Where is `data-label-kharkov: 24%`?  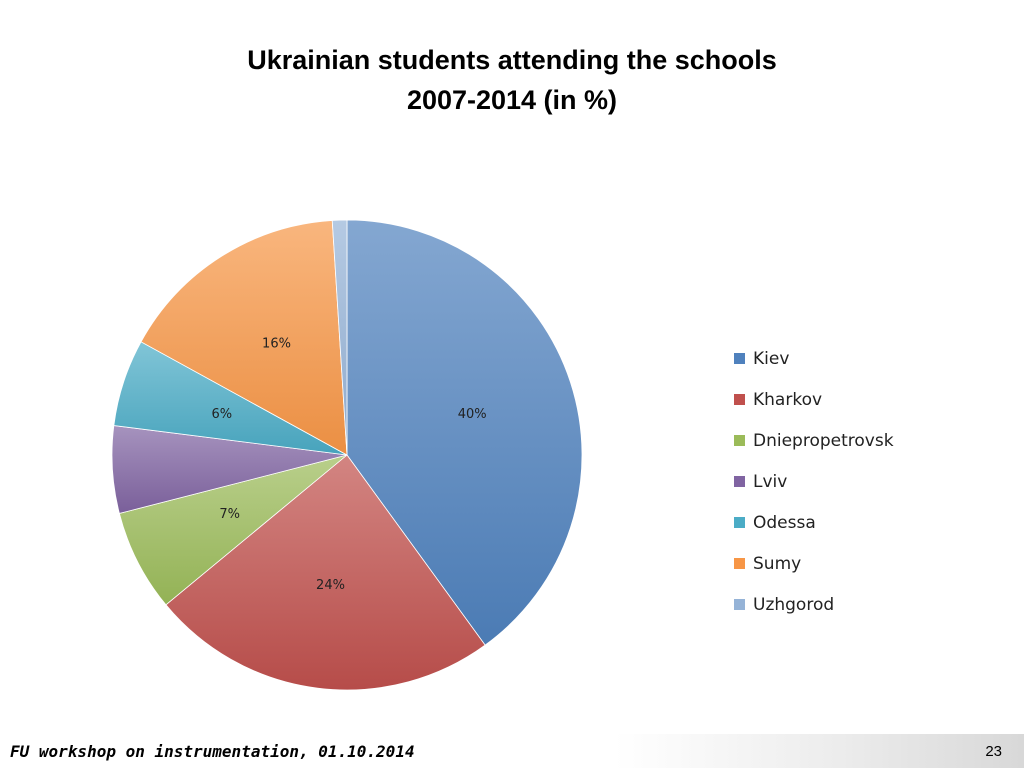 data-label-kharkov: 24% is located at coordinates (330, 585).